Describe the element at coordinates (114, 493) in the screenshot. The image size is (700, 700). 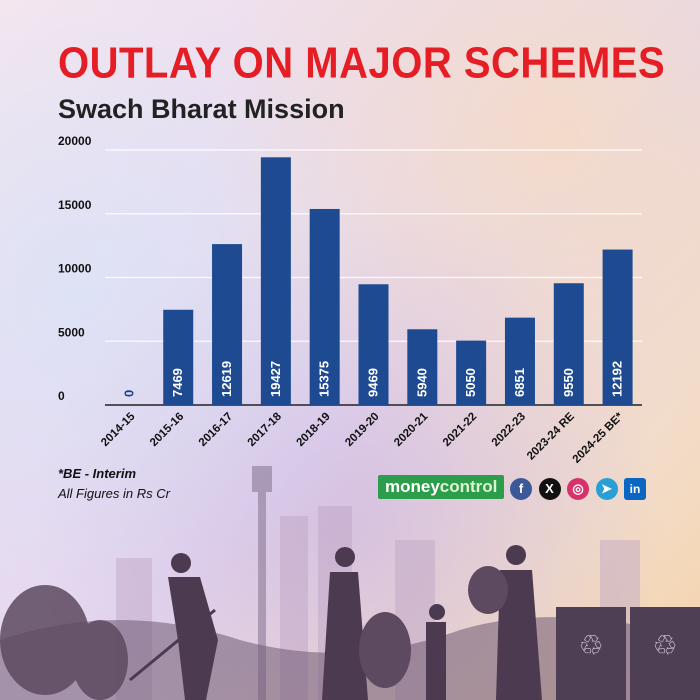
I see `units-note: All Figures in Rs Cr` at that location.